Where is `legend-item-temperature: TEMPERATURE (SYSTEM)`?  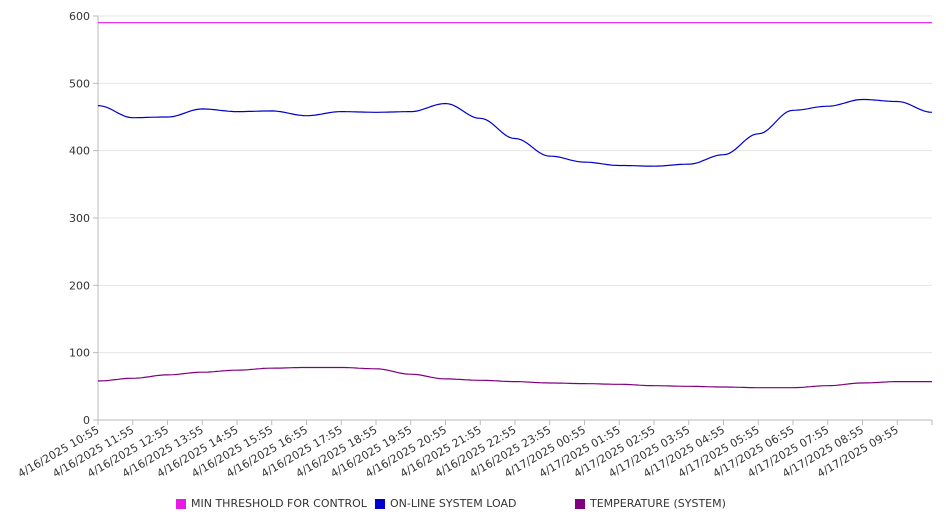
legend-item-temperature: TEMPERATURE (SYSTEM) is located at coordinates (650, 503).